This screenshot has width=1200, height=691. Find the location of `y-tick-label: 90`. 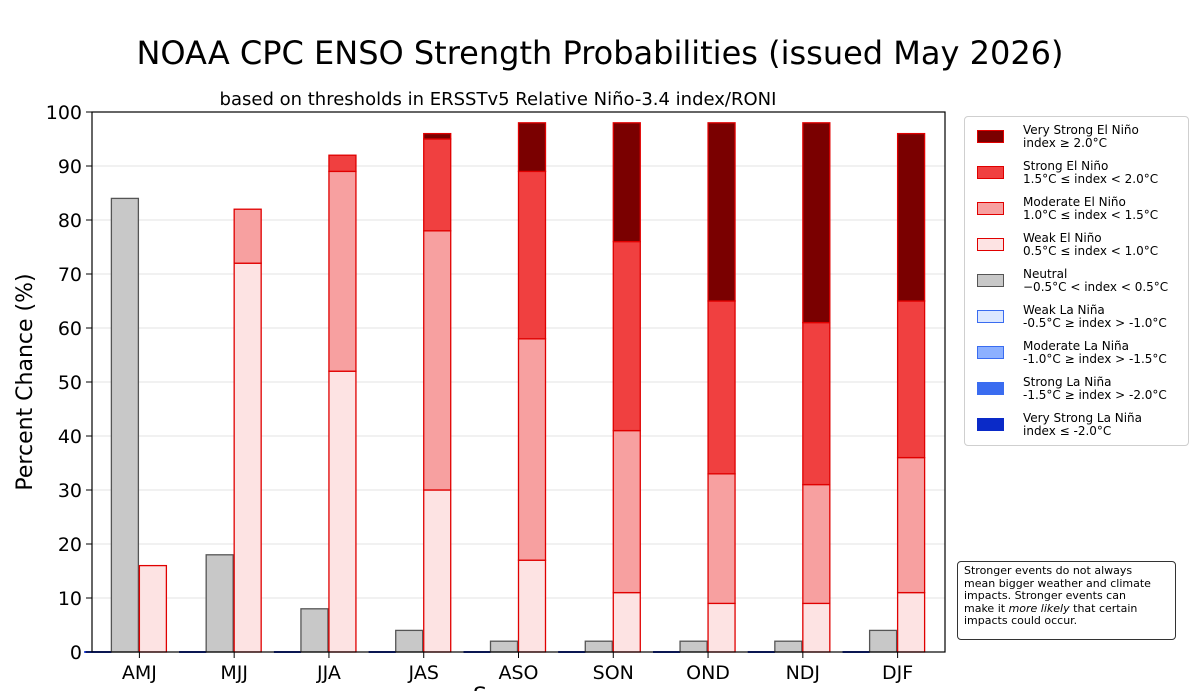

y-tick-label: 90 is located at coordinates (70, 167).